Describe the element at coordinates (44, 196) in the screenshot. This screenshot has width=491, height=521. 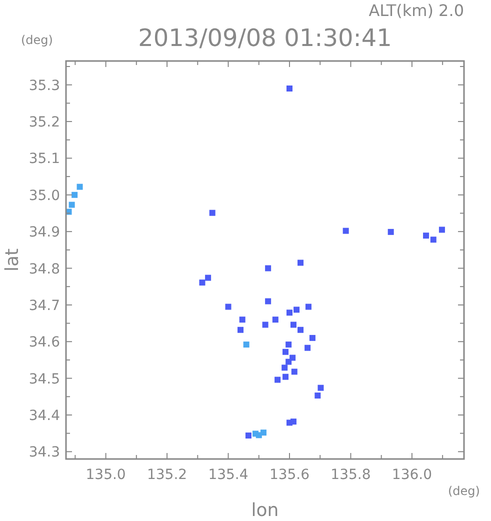
I see `y-tick-label: 35.0` at that location.